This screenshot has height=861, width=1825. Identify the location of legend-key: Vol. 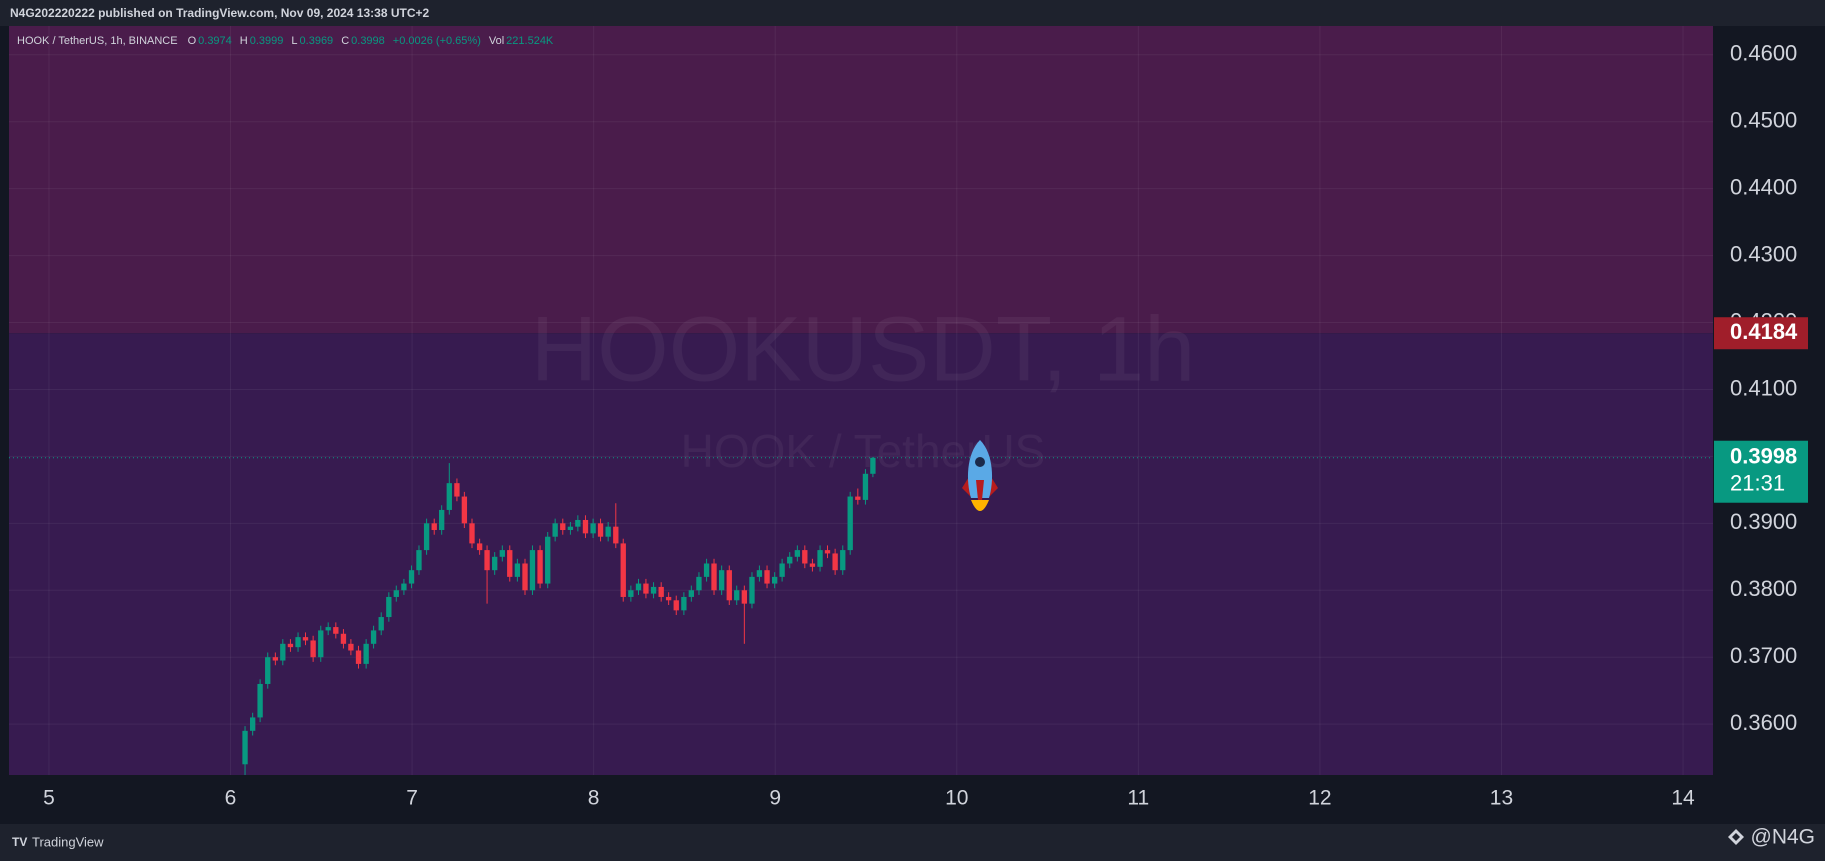
(496, 41).